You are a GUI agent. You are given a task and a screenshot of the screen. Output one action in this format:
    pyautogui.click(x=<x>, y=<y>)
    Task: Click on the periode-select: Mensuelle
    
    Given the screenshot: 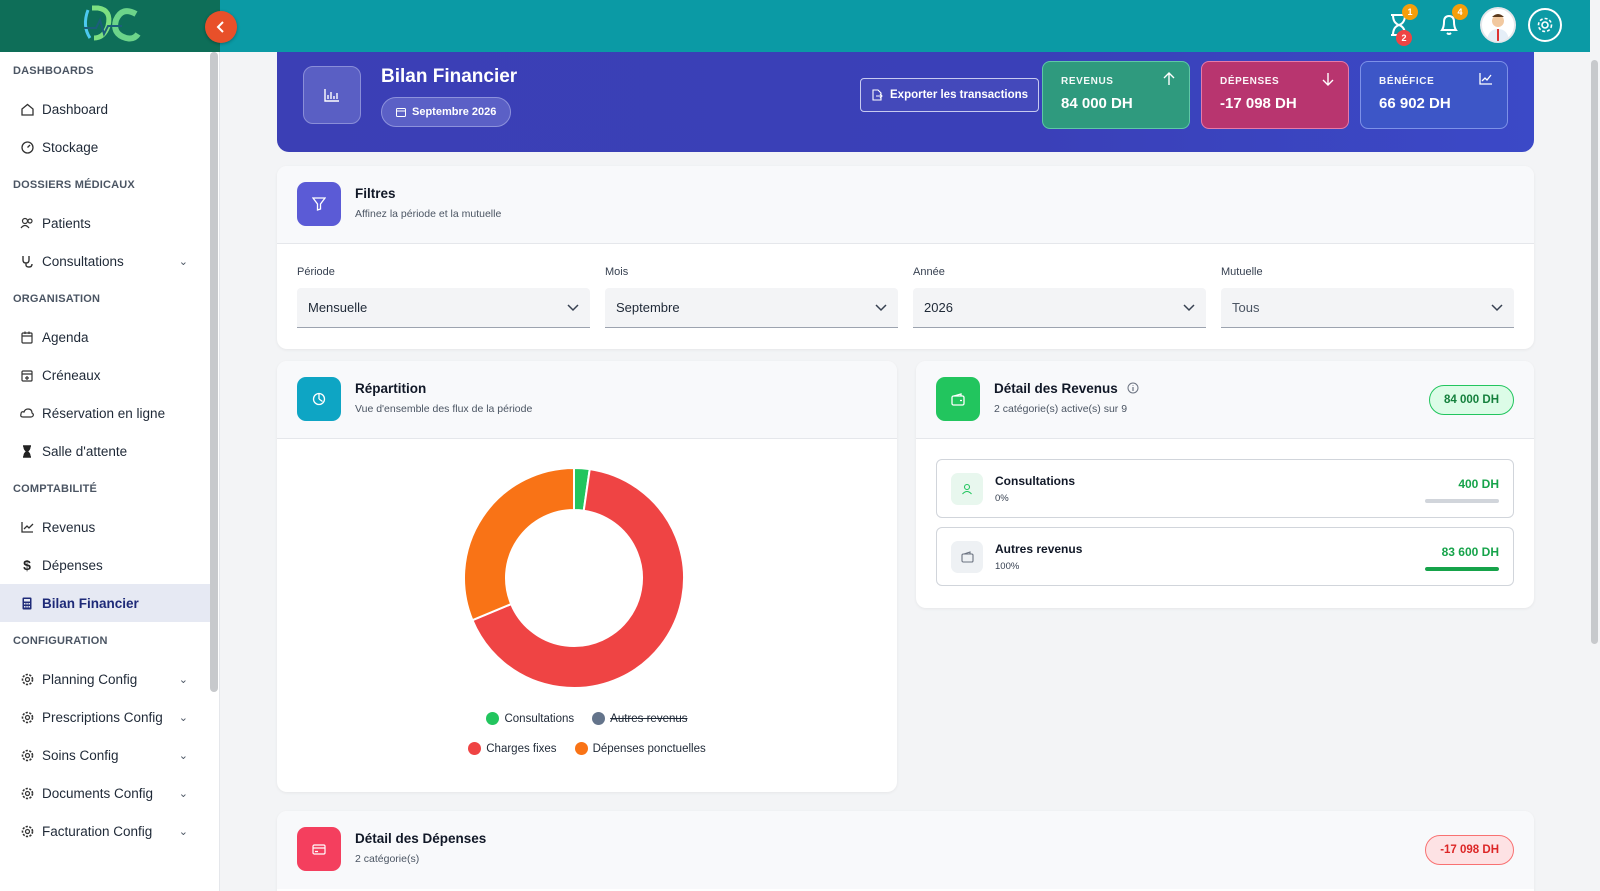 What is the action you would take?
    pyautogui.click(x=443, y=308)
    